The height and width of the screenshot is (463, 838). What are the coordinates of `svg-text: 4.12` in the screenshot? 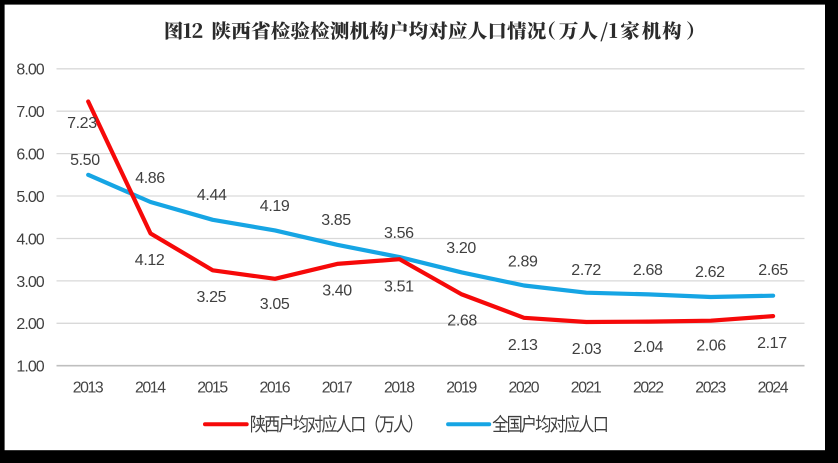 It's located at (150, 260).